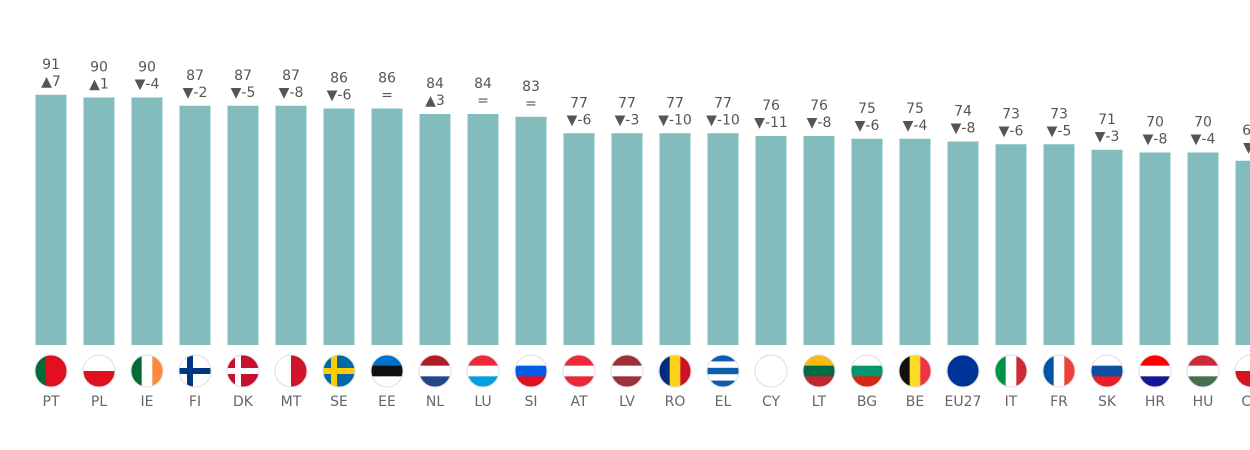 The image size is (1250, 450). What do you see at coordinates (819, 402) in the screenshot?
I see `x-tick-label: LT` at bounding box center [819, 402].